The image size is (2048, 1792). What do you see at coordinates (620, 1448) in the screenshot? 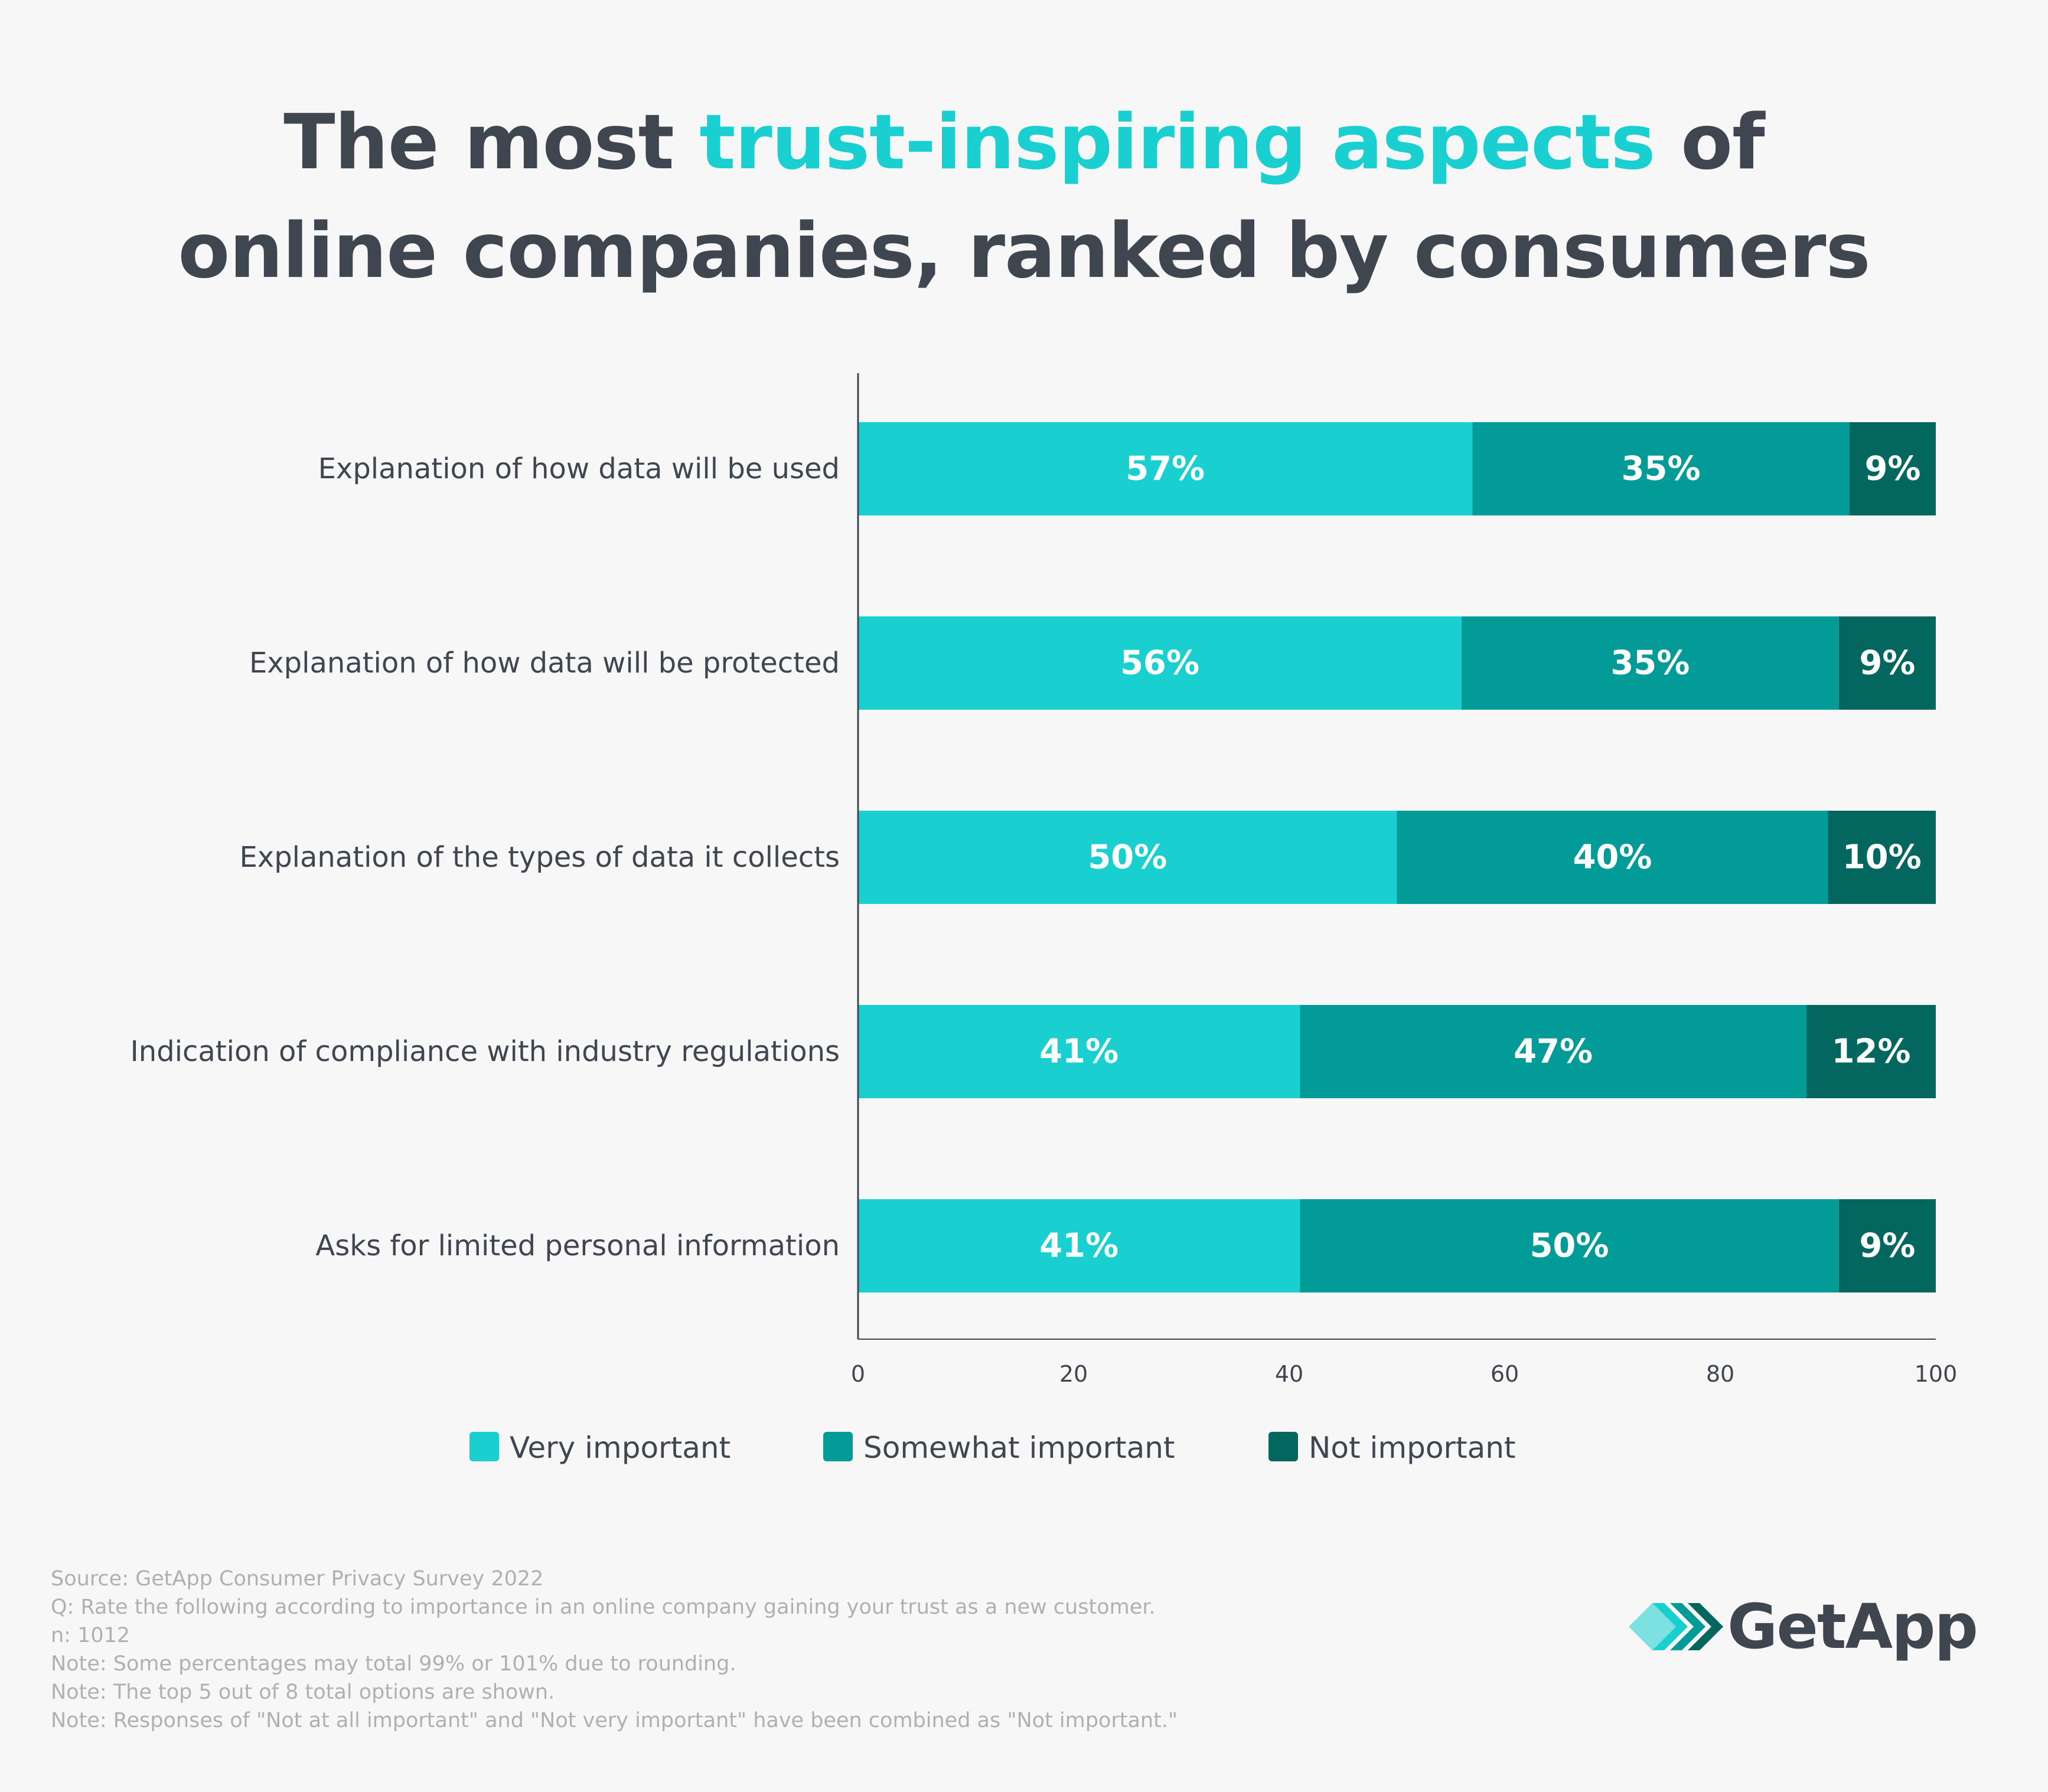
I see `legend-label: Very important` at bounding box center [620, 1448].